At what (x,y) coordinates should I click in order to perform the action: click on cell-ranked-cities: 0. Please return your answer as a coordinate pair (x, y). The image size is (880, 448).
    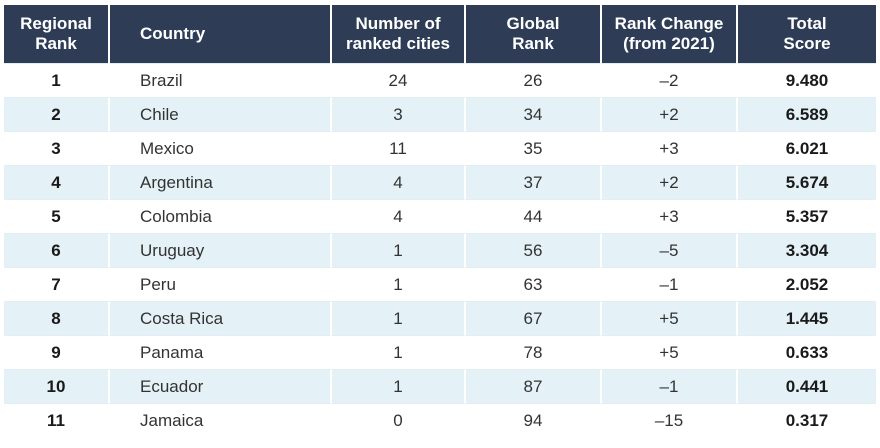
    Looking at the image, I should click on (399, 420).